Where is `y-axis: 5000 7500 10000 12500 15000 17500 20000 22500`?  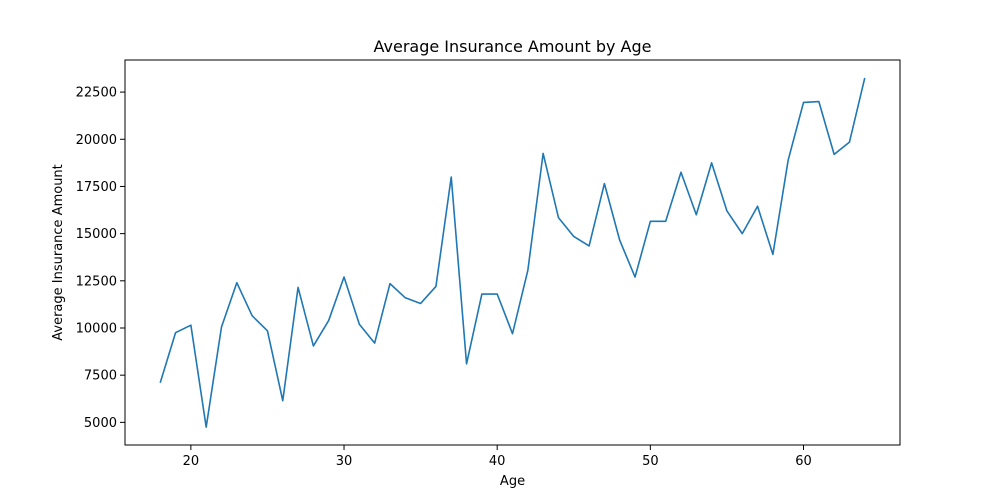 y-axis: 5000 7500 10000 12500 15000 17500 20000 22500 is located at coordinates (100, 258).